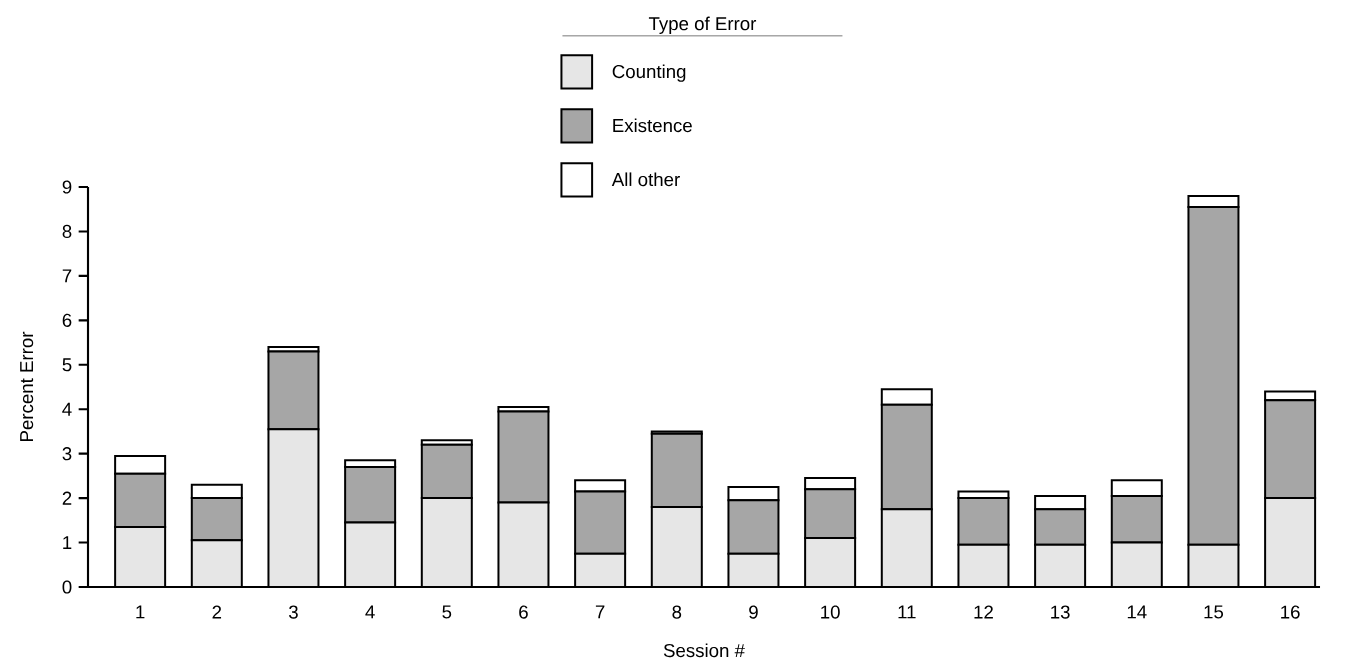 This screenshot has height=664, width=1351. Describe the element at coordinates (370, 612) in the screenshot. I see `x-tick-label: 4` at that location.